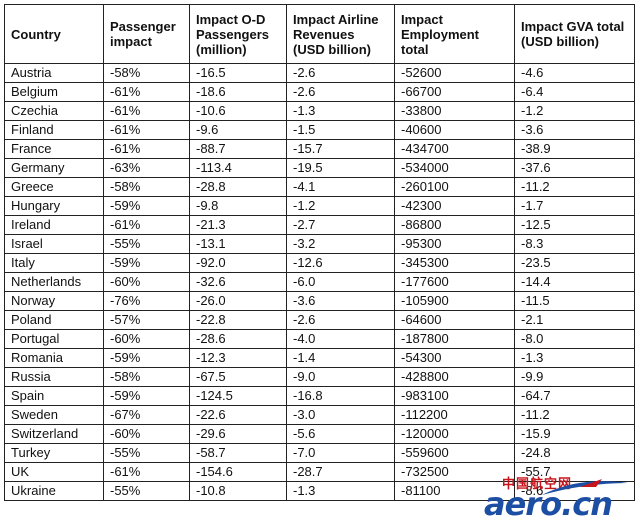  I want to click on cell-airline-revenues: -3.6, so click(340, 301).